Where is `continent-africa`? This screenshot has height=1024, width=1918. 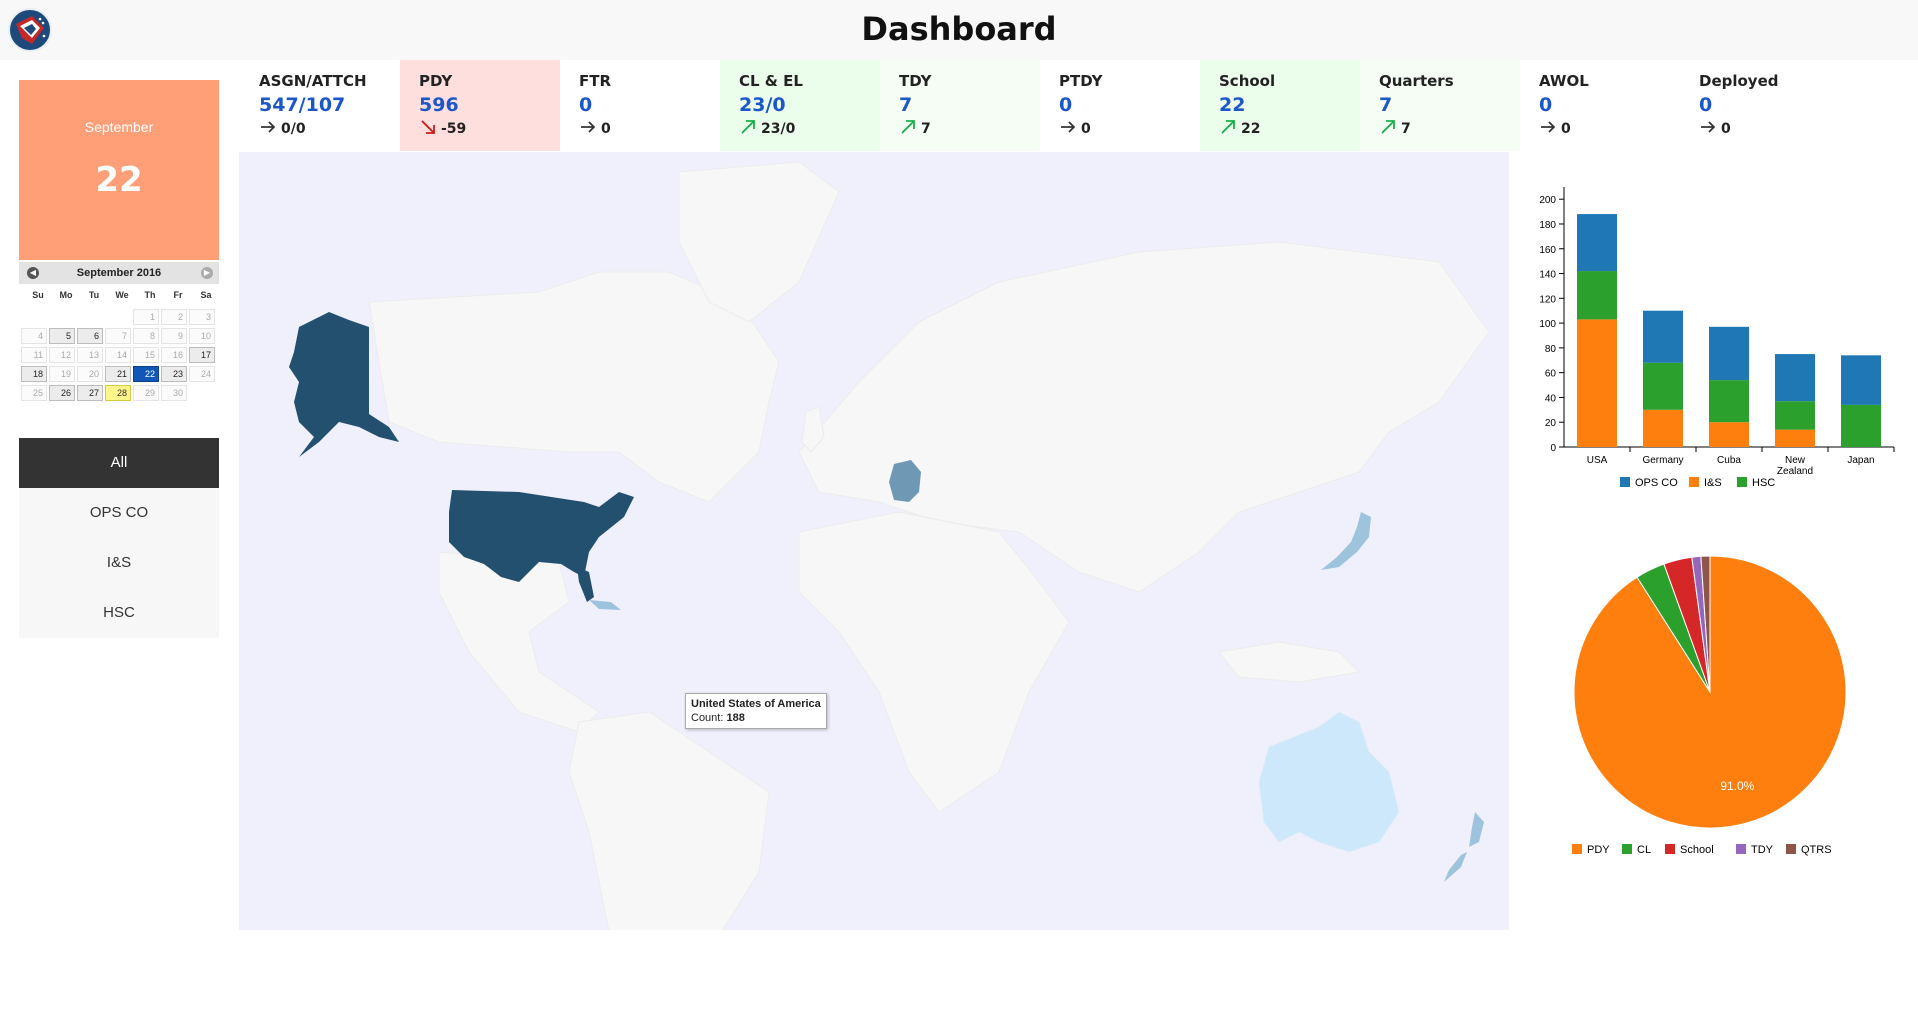 continent-africa is located at coordinates (934, 662).